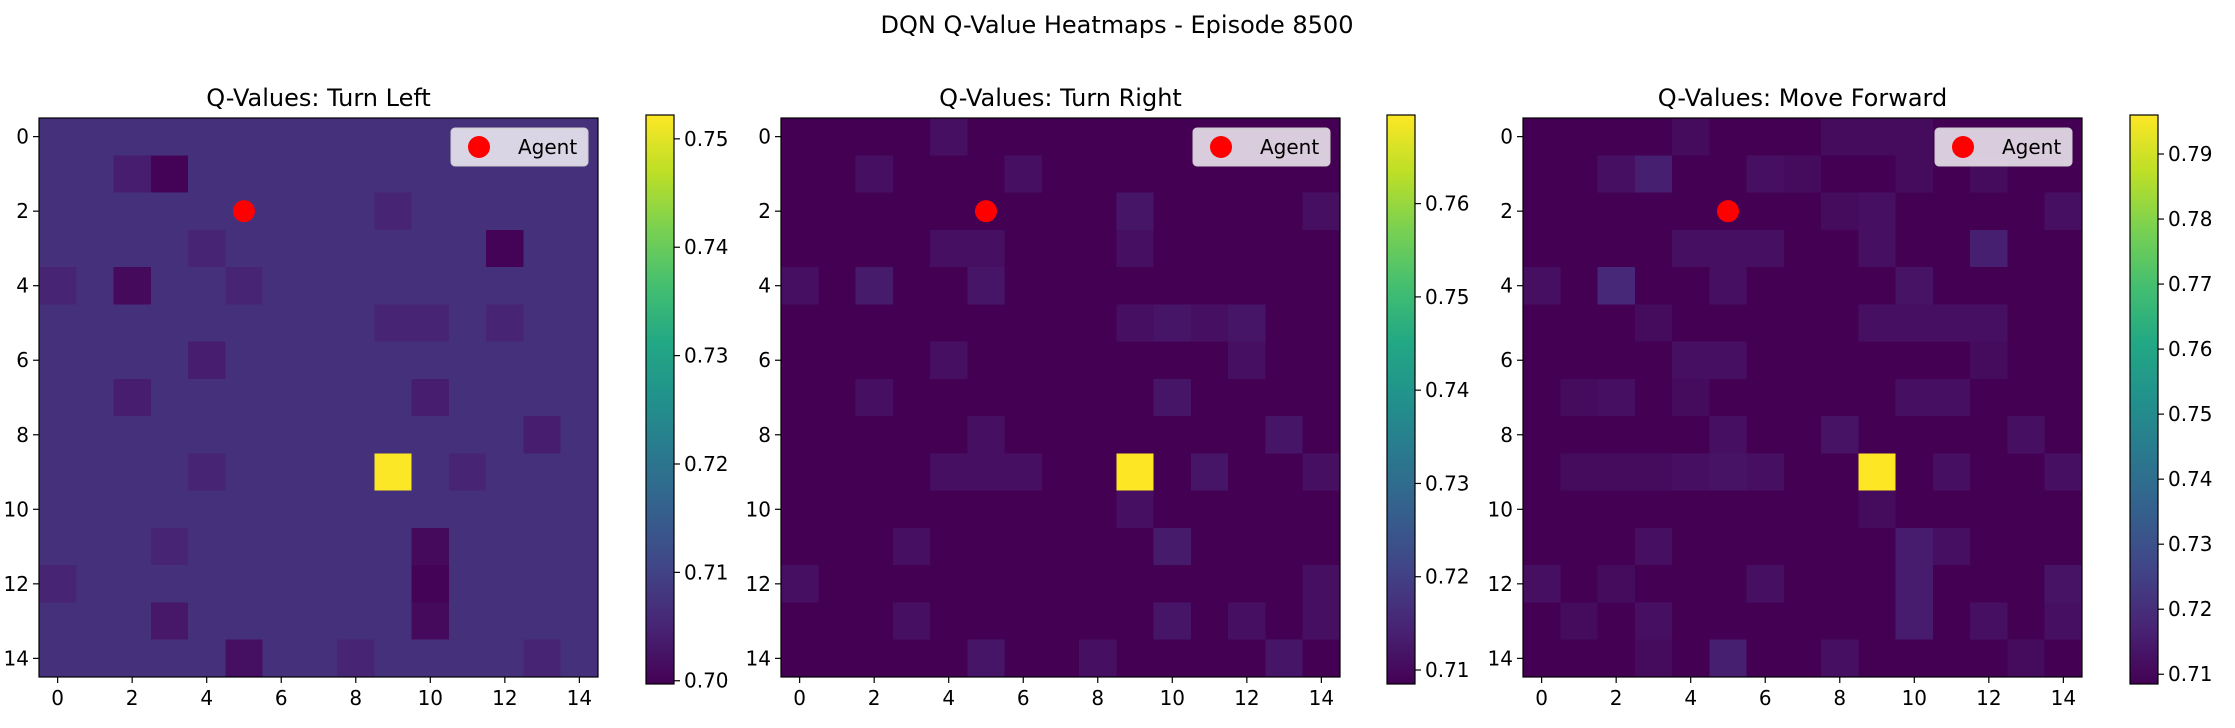 The height and width of the screenshot is (728, 2235). What do you see at coordinates (799, 698) in the screenshot?
I see `x-tick-label: 0` at bounding box center [799, 698].